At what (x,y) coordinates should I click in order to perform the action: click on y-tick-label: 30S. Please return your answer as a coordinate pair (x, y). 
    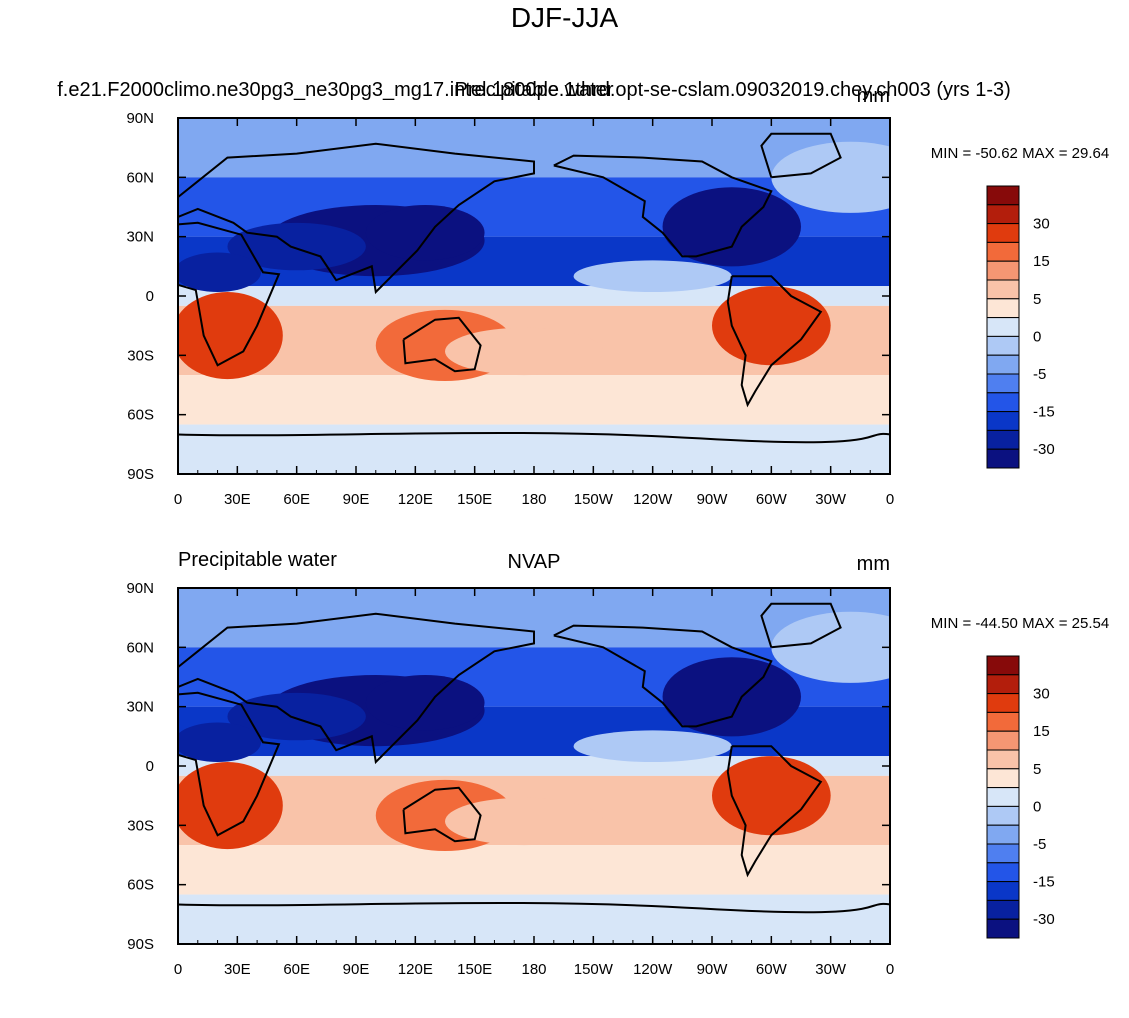
    Looking at the image, I should click on (140, 825).